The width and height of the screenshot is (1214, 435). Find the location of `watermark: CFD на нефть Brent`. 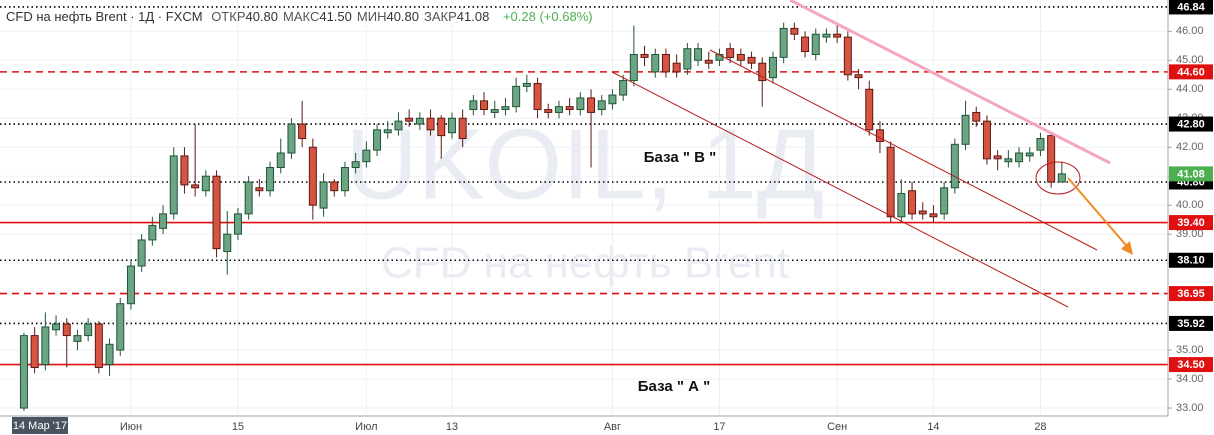

watermark: CFD на нефть Brent is located at coordinates (585, 263).